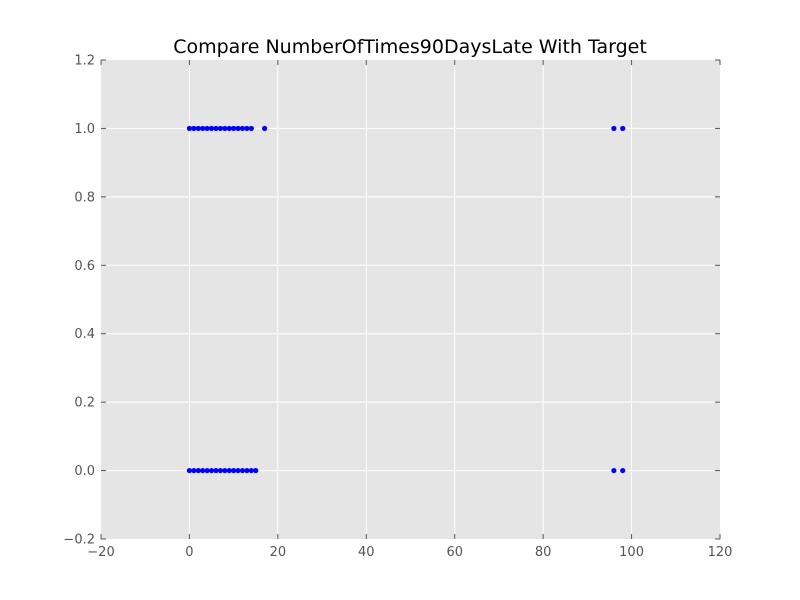 The height and width of the screenshot is (600, 800). What do you see at coordinates (84, 61) in the screenshot?
I see `y-tick-label: 1.2` at bounding box center [84, 61].